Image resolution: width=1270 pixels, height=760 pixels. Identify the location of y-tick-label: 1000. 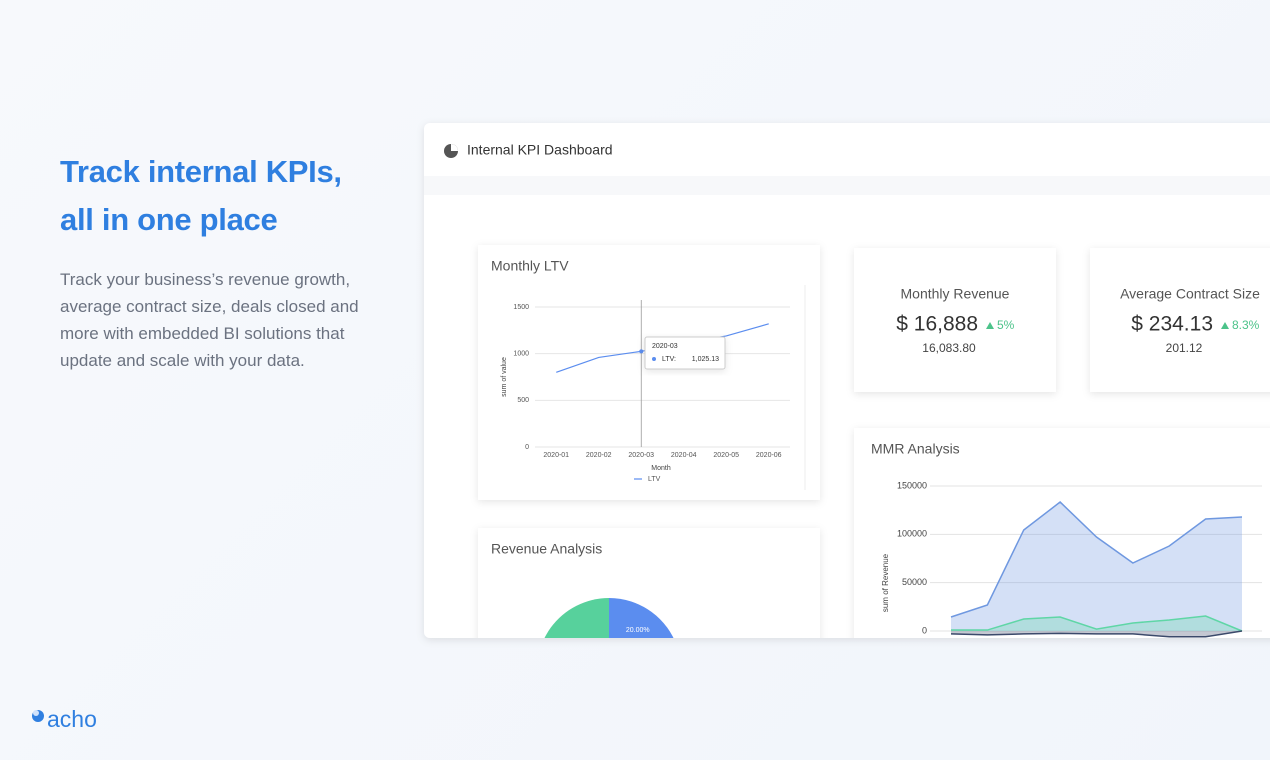
(521, 354).